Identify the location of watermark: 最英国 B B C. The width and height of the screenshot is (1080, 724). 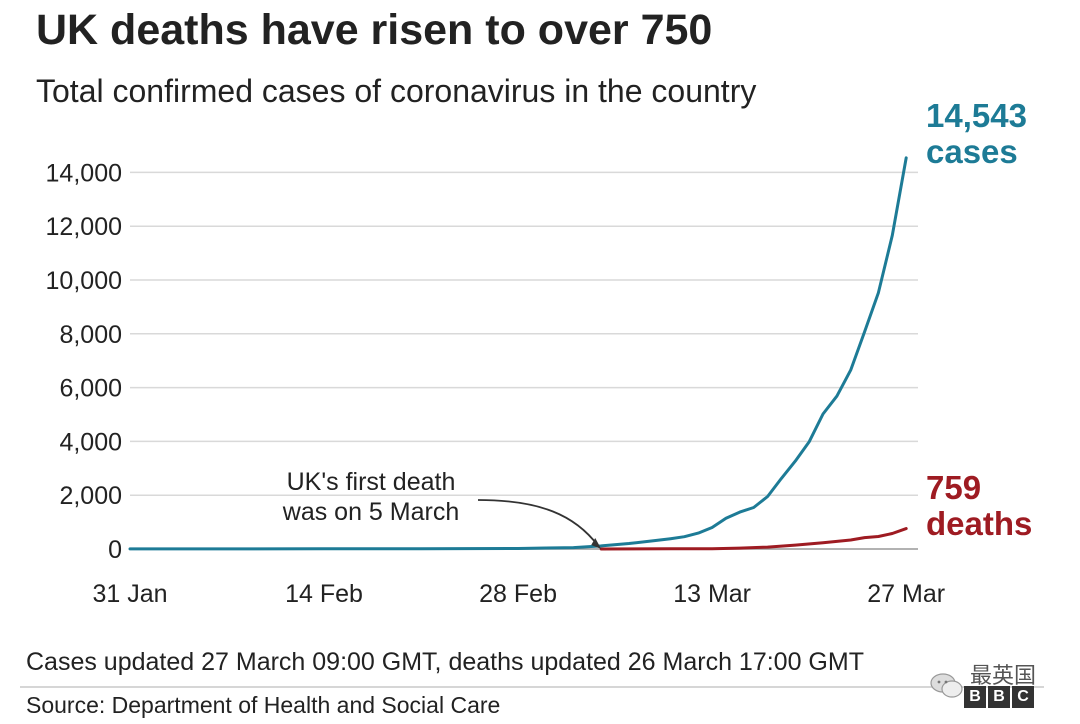
(988, 690).